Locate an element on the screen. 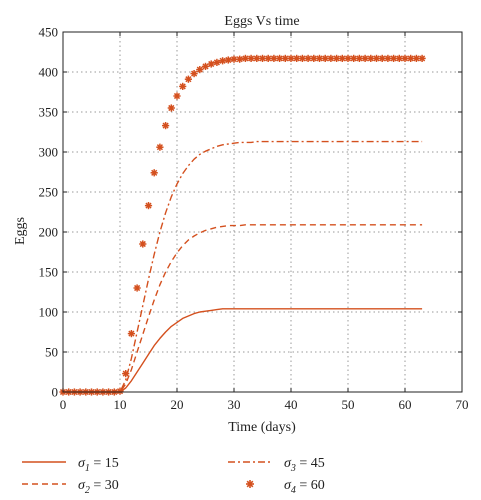  legend-label: σ4 = 60 is located at coordinates (304, 487).